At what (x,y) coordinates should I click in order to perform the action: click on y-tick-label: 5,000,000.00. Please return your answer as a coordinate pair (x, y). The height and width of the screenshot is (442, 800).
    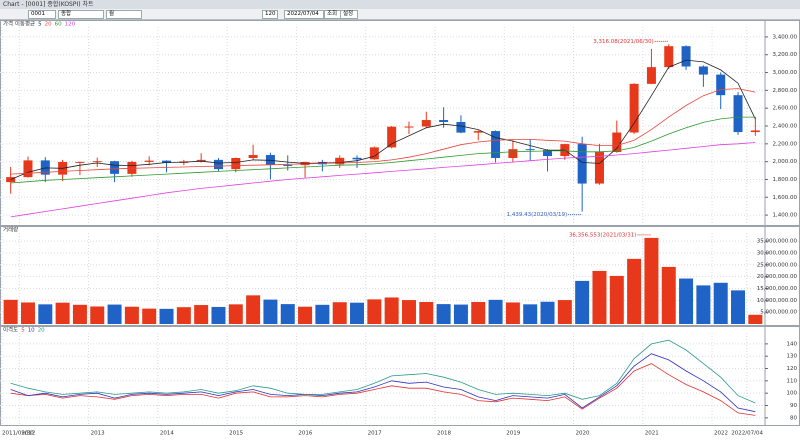
    Looking at the image, I should click on (778, 313).